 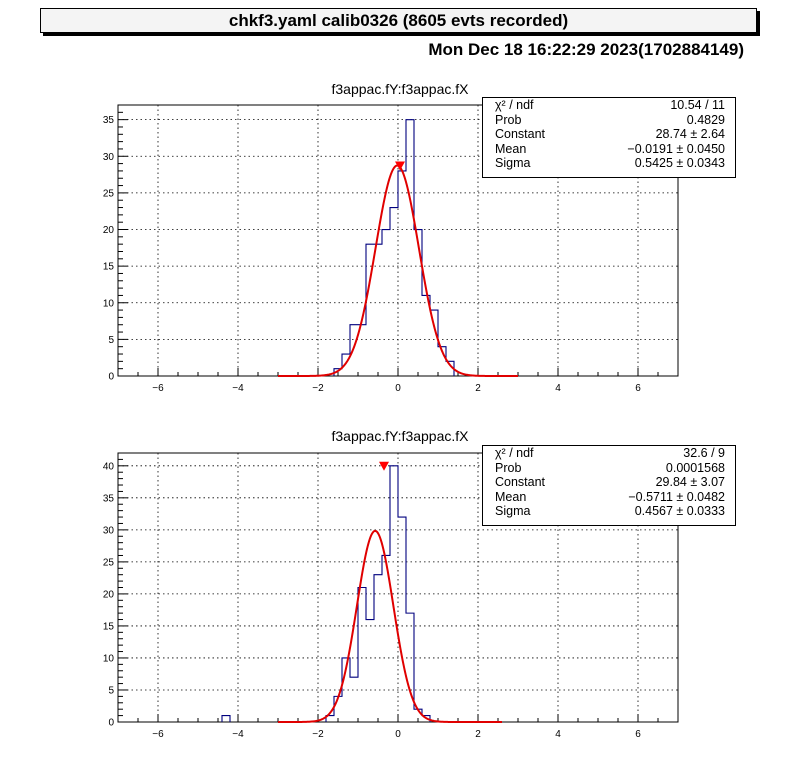 What do you see at coordinates (690, 482) in the screenshot?
I see `stat-value: 29.84 ± 3.07` at bounding box center [690, 482].